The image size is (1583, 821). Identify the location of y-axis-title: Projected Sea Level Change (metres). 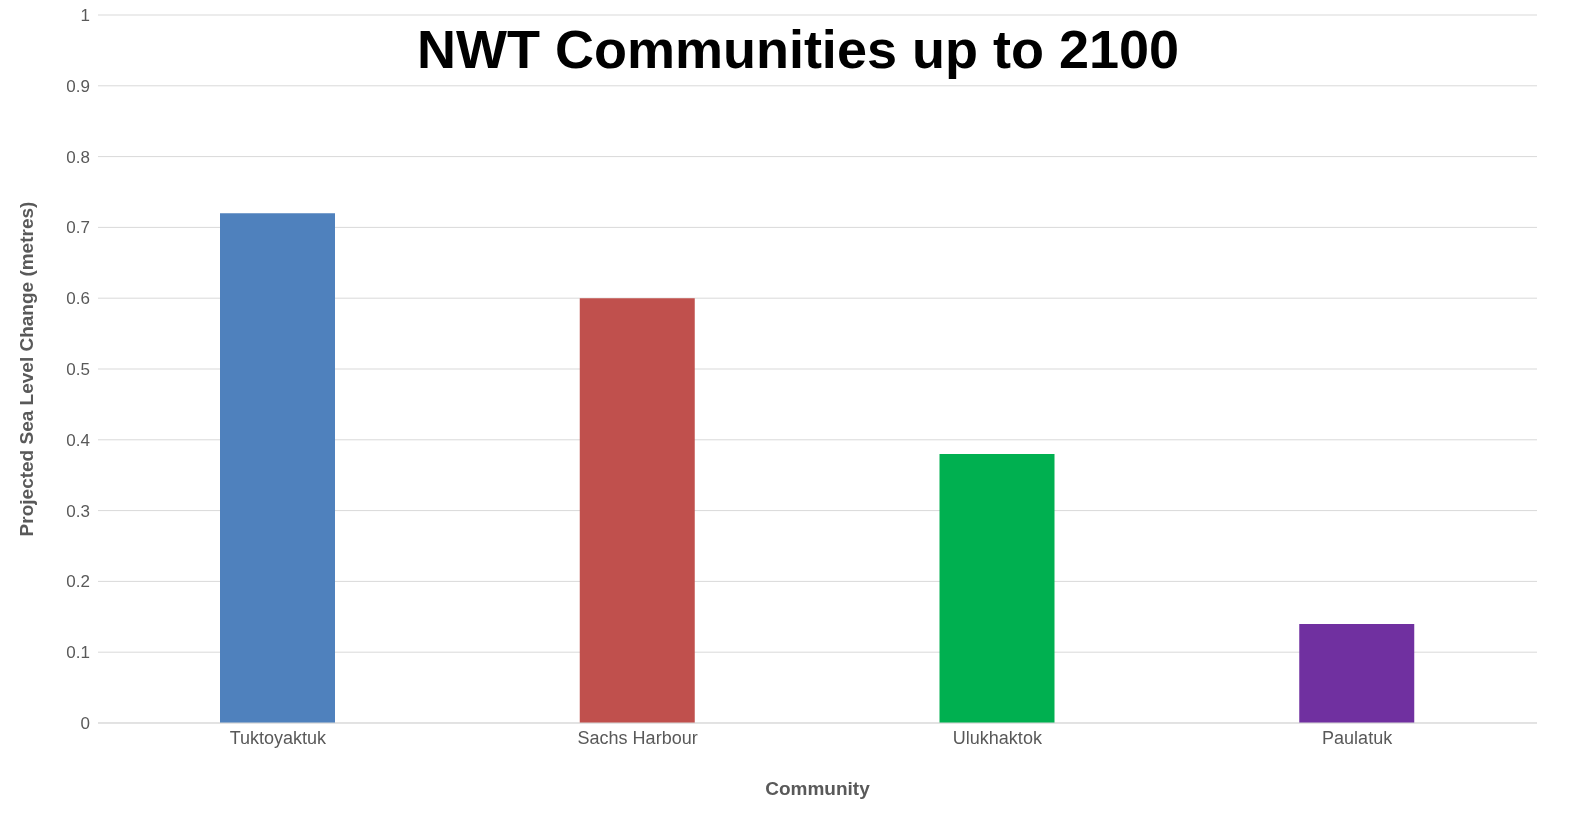
(26, 369).